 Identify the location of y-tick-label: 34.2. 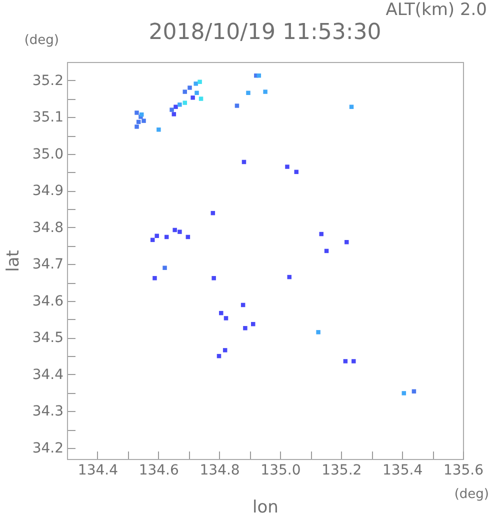
(48, 448).